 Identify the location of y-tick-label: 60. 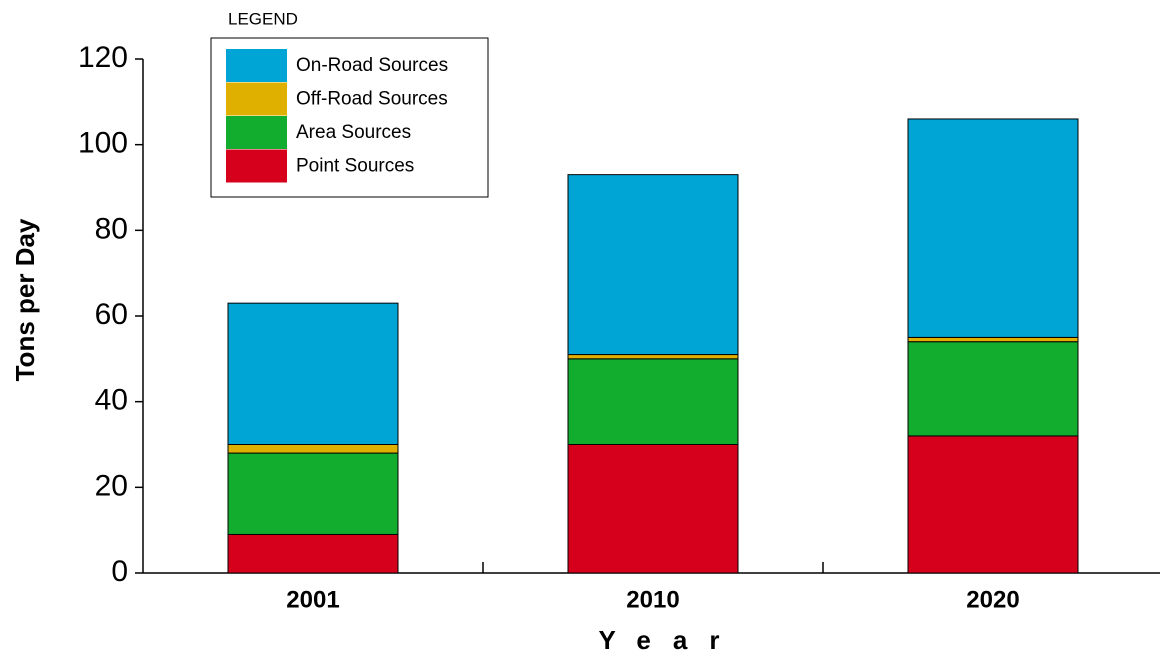
(111, 314).